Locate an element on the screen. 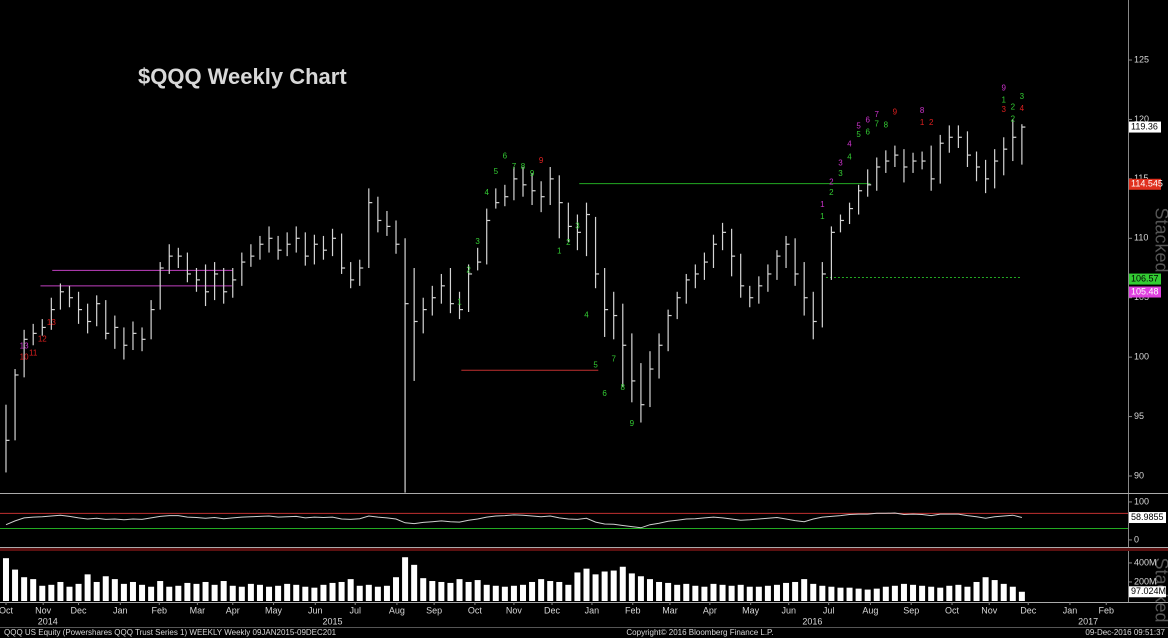 This screenshot has height=638, width=1168. price-label-box is located at coordinates (1145, 184).